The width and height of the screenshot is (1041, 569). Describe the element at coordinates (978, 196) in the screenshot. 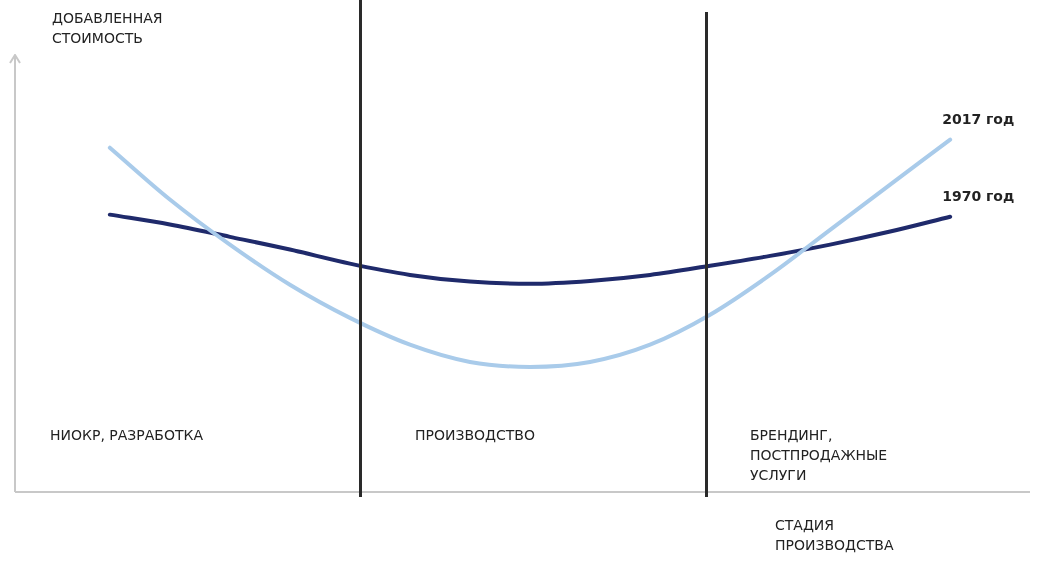

I see `series-label: 1970 год` at that location.